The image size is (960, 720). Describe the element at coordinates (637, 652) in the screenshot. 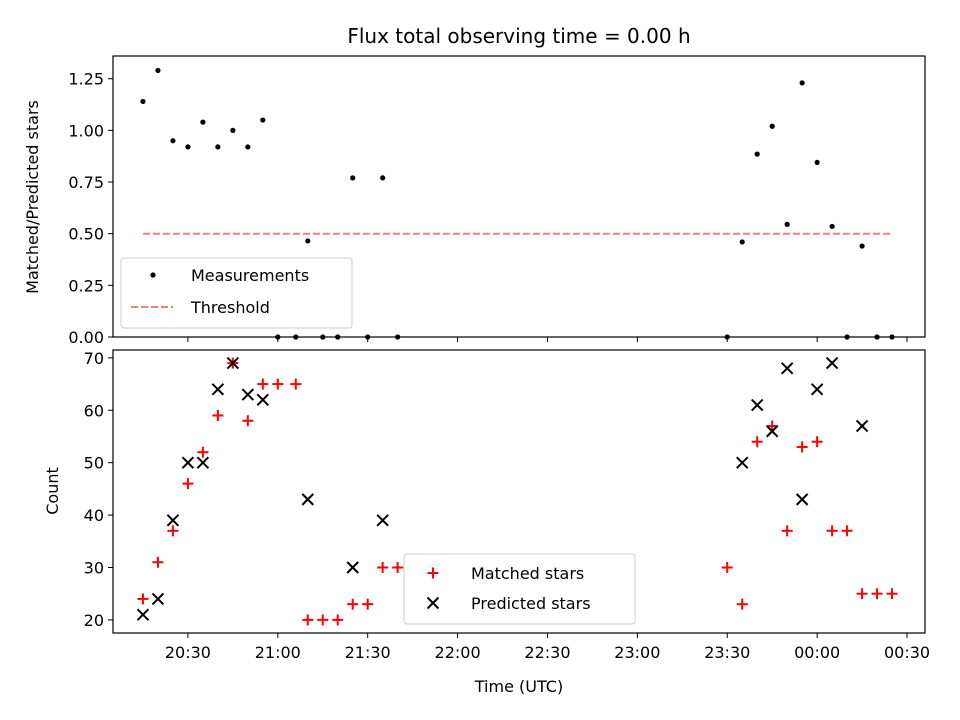

I see `count-x-tick-label: 23:00` at that location.